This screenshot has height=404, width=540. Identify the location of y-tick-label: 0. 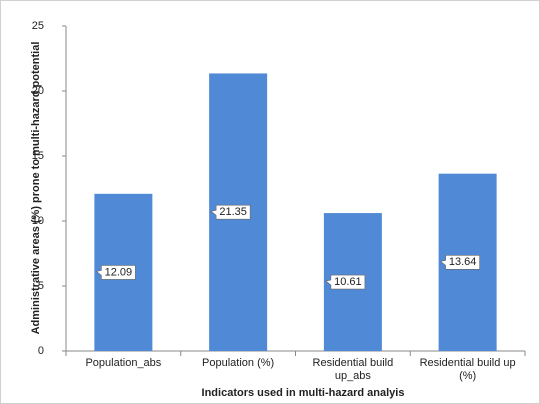
(41, 351).